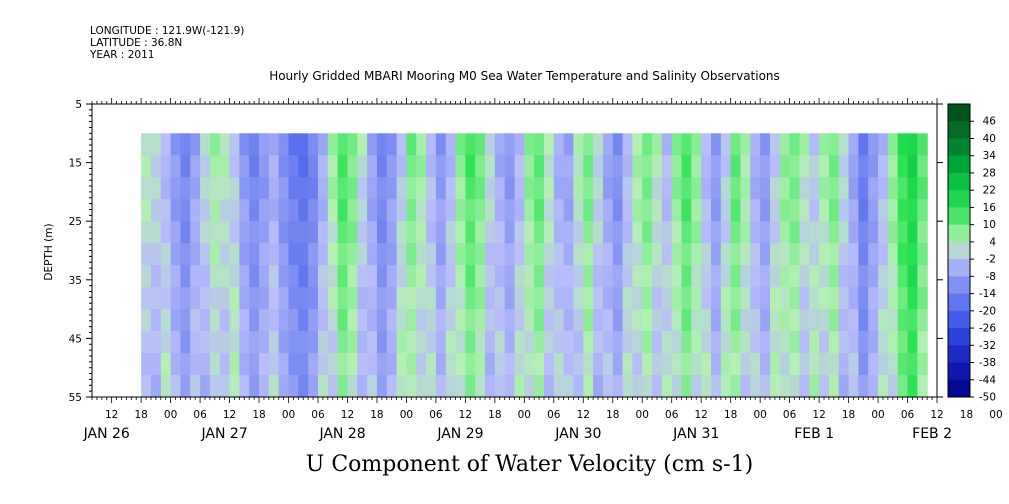 The image size is (1009, 504). What do you see at coordinates (341, 434) in the screenshot?
I see `x-day-label: JAN 28` at bounding box center [341, 434].